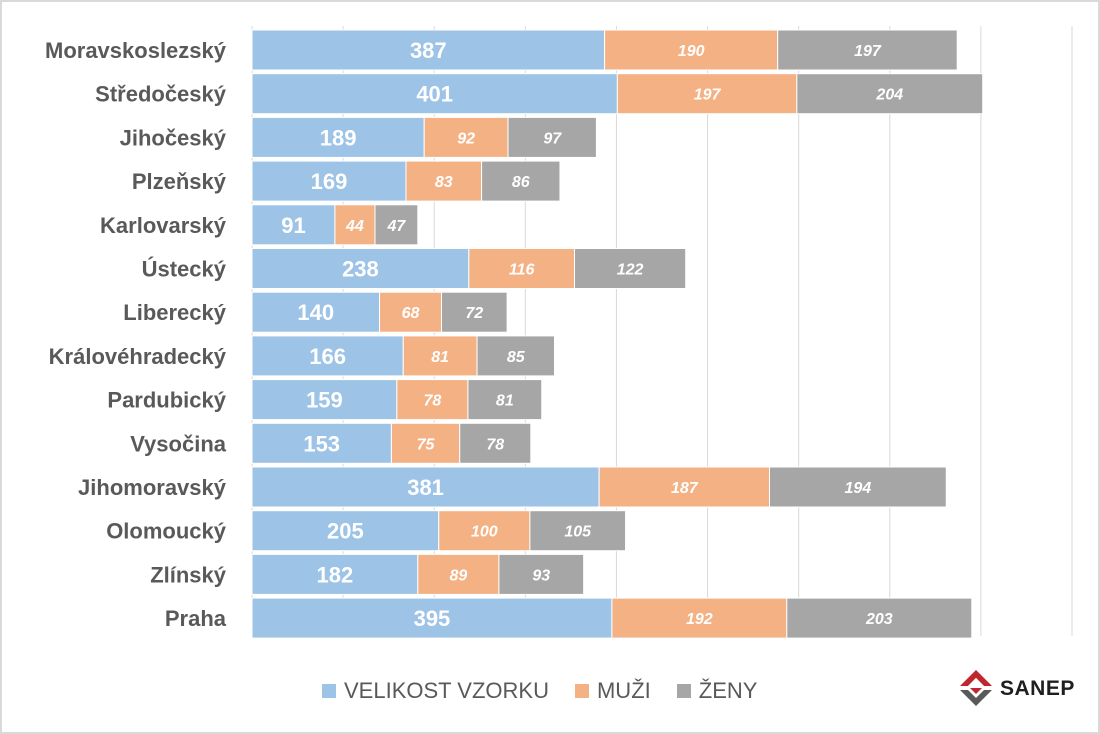 The height and width of the screenshot is (734, 1100). I want to click on bar-zeny-plzensky, so click(521, 181).